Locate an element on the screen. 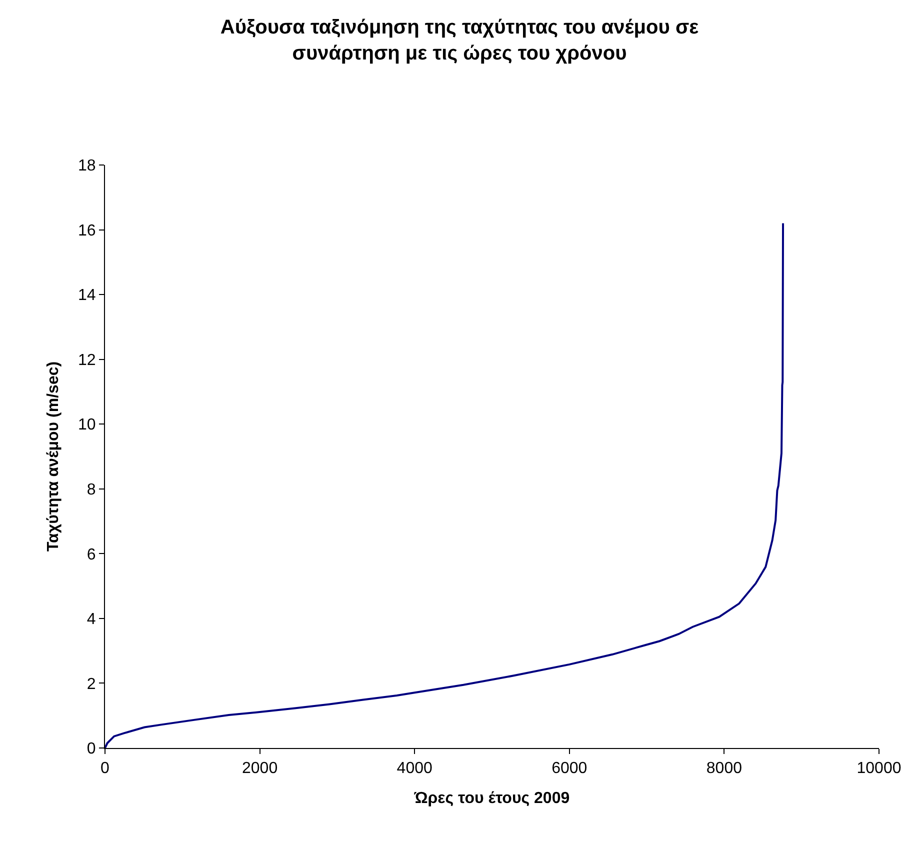 The height and width of the screenshot is (843, 919). y-tick-label: 16 is located at coordinates (87, 231).